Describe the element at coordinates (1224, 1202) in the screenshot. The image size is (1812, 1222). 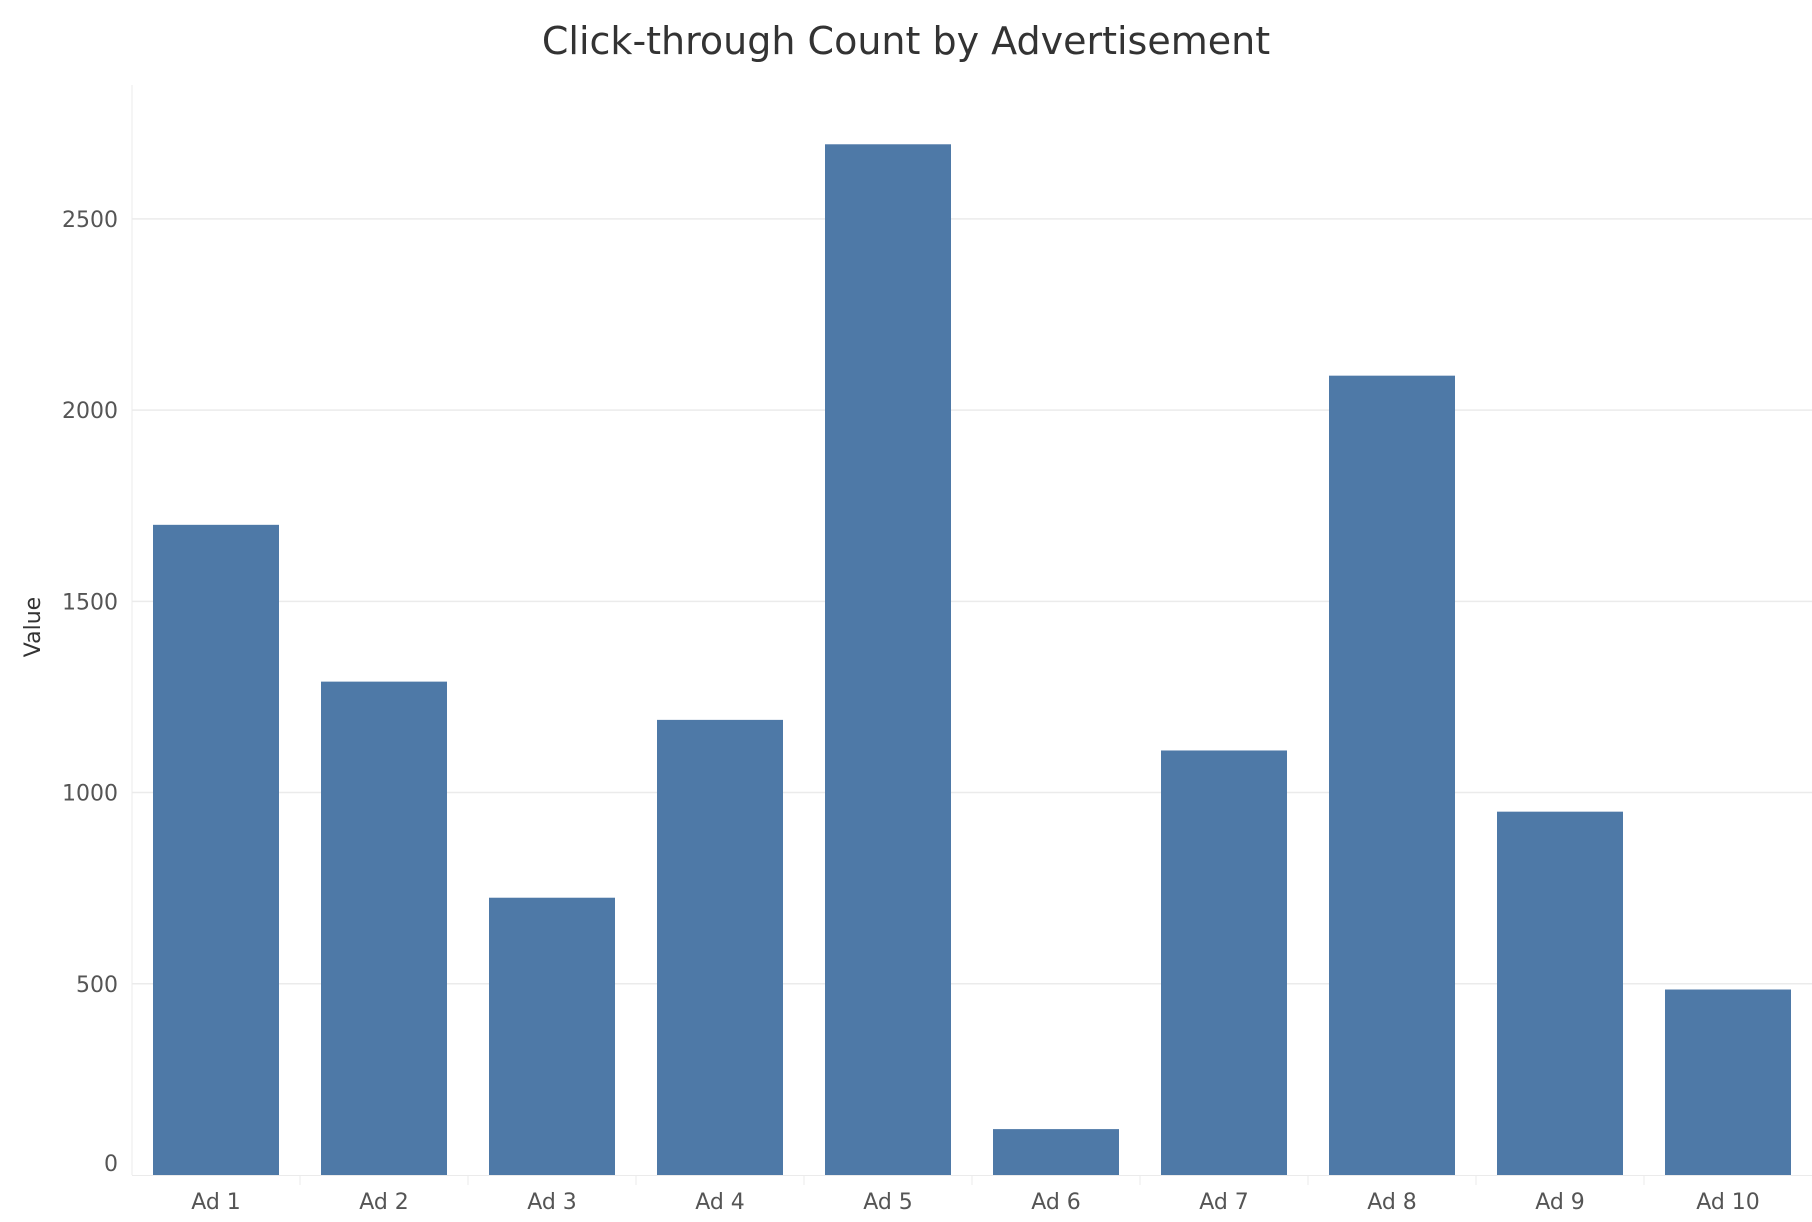
I see `x-tick-label: Ad 7` at that location.